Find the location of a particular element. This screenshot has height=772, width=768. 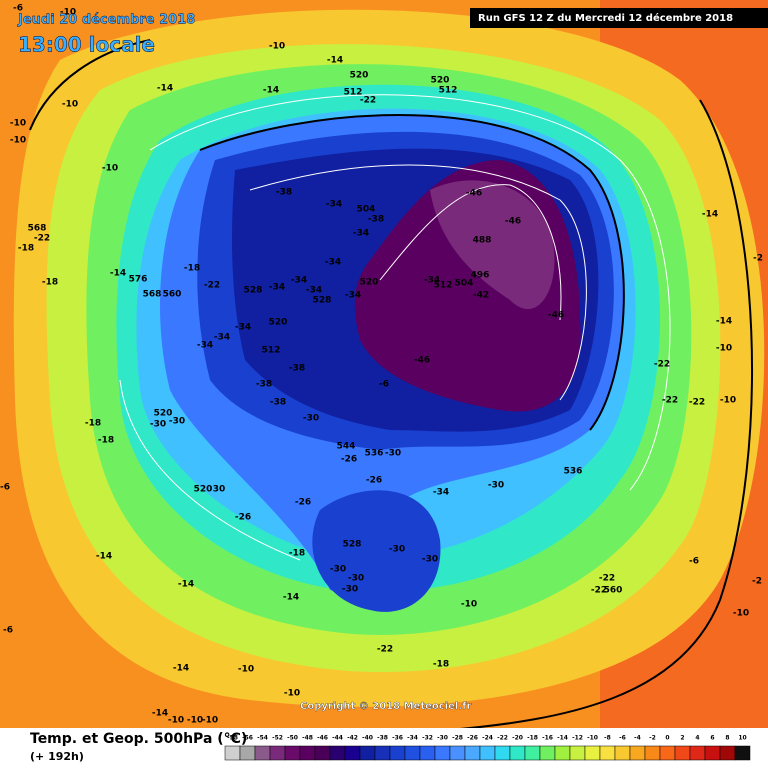

scale-tick-label: 4 is located at coordinates (697, 738).